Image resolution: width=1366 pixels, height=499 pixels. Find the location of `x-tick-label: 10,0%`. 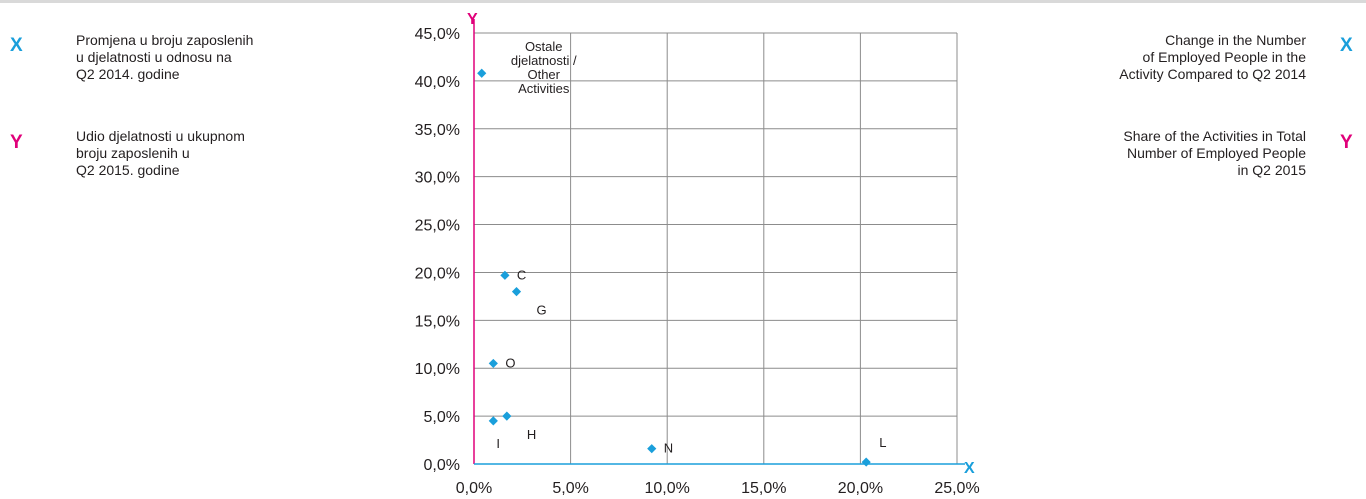

x-tick-label: 10,0% is located at coordinates (667, 488).